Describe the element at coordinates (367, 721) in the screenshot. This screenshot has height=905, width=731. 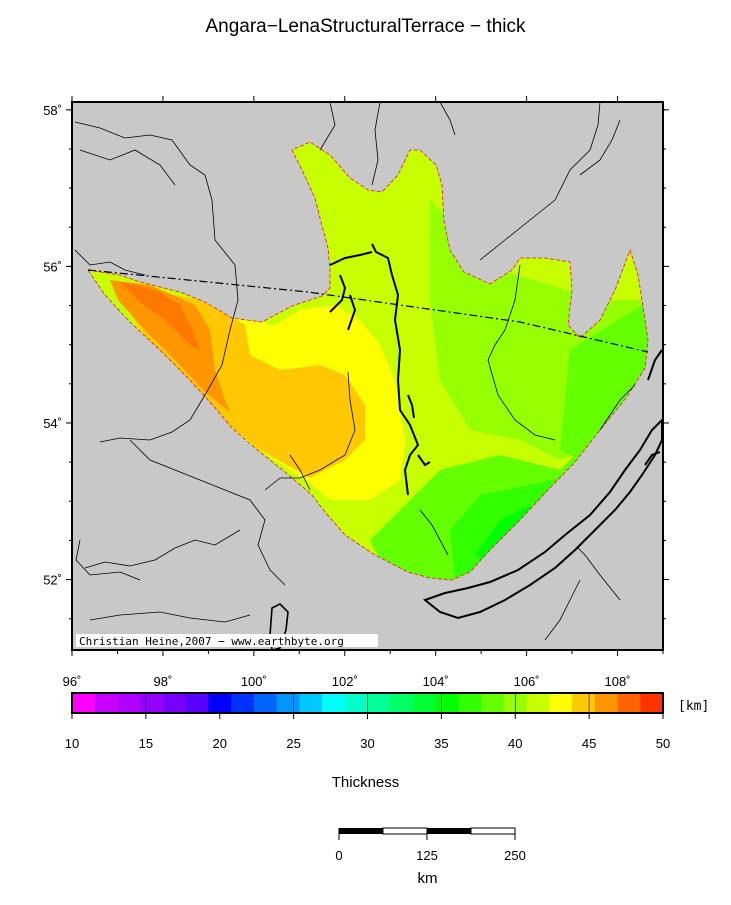
I see `colorbar: 10 15 20 25 30 35 40 45 50` at that location.